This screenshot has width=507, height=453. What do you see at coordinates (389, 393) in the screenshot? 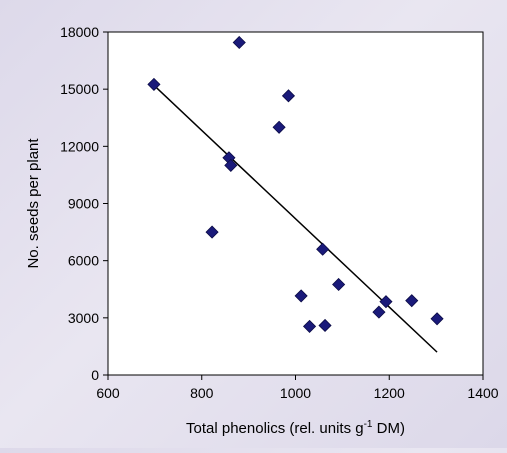
I see `x-tick-label: 1200` at bounding box center [389, 393].